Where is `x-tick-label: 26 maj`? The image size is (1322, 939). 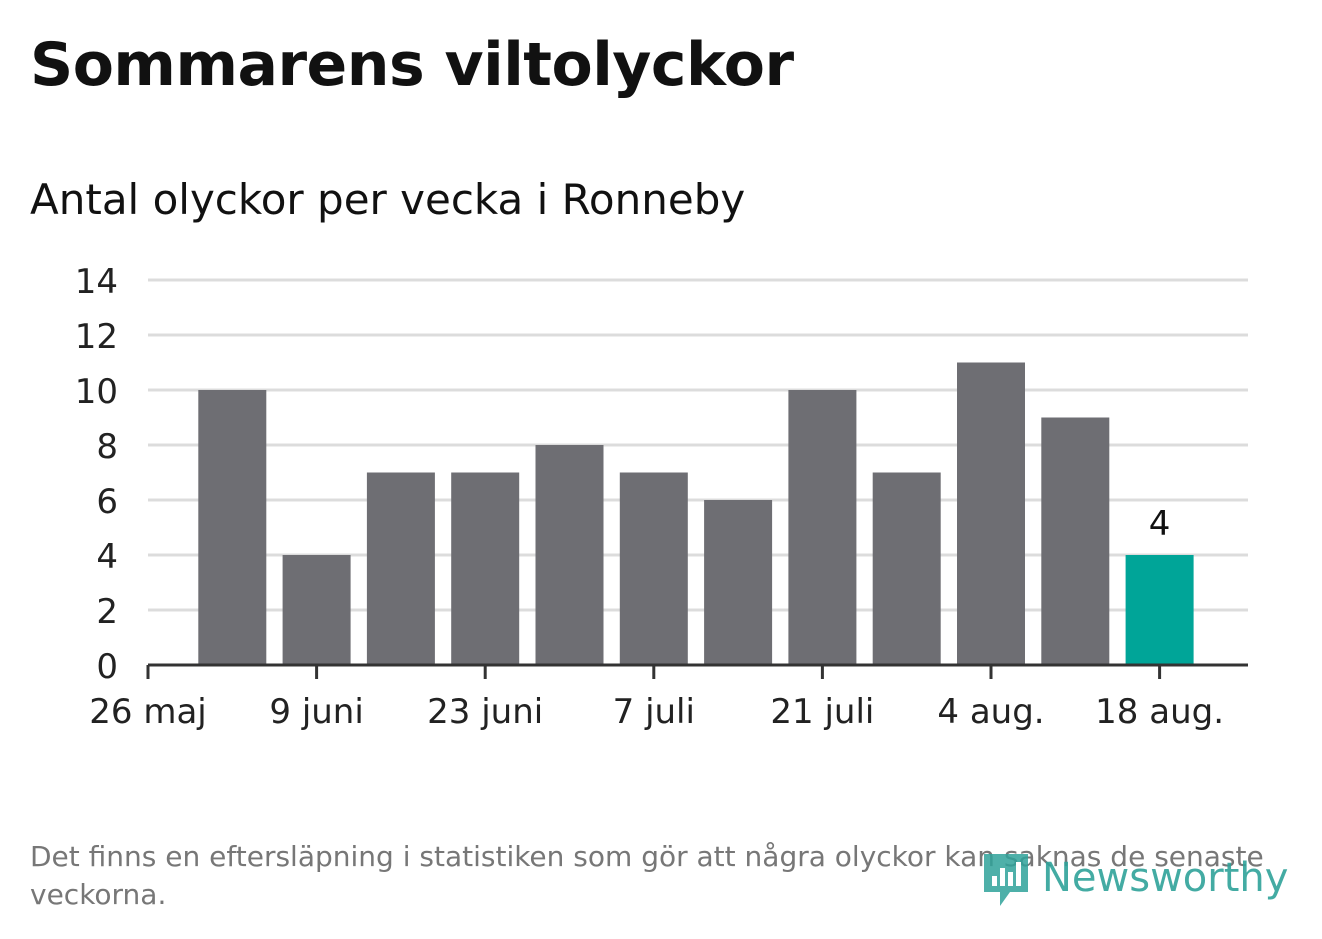 x-tick-label: 26 maj is located at coordinates (147, 712).